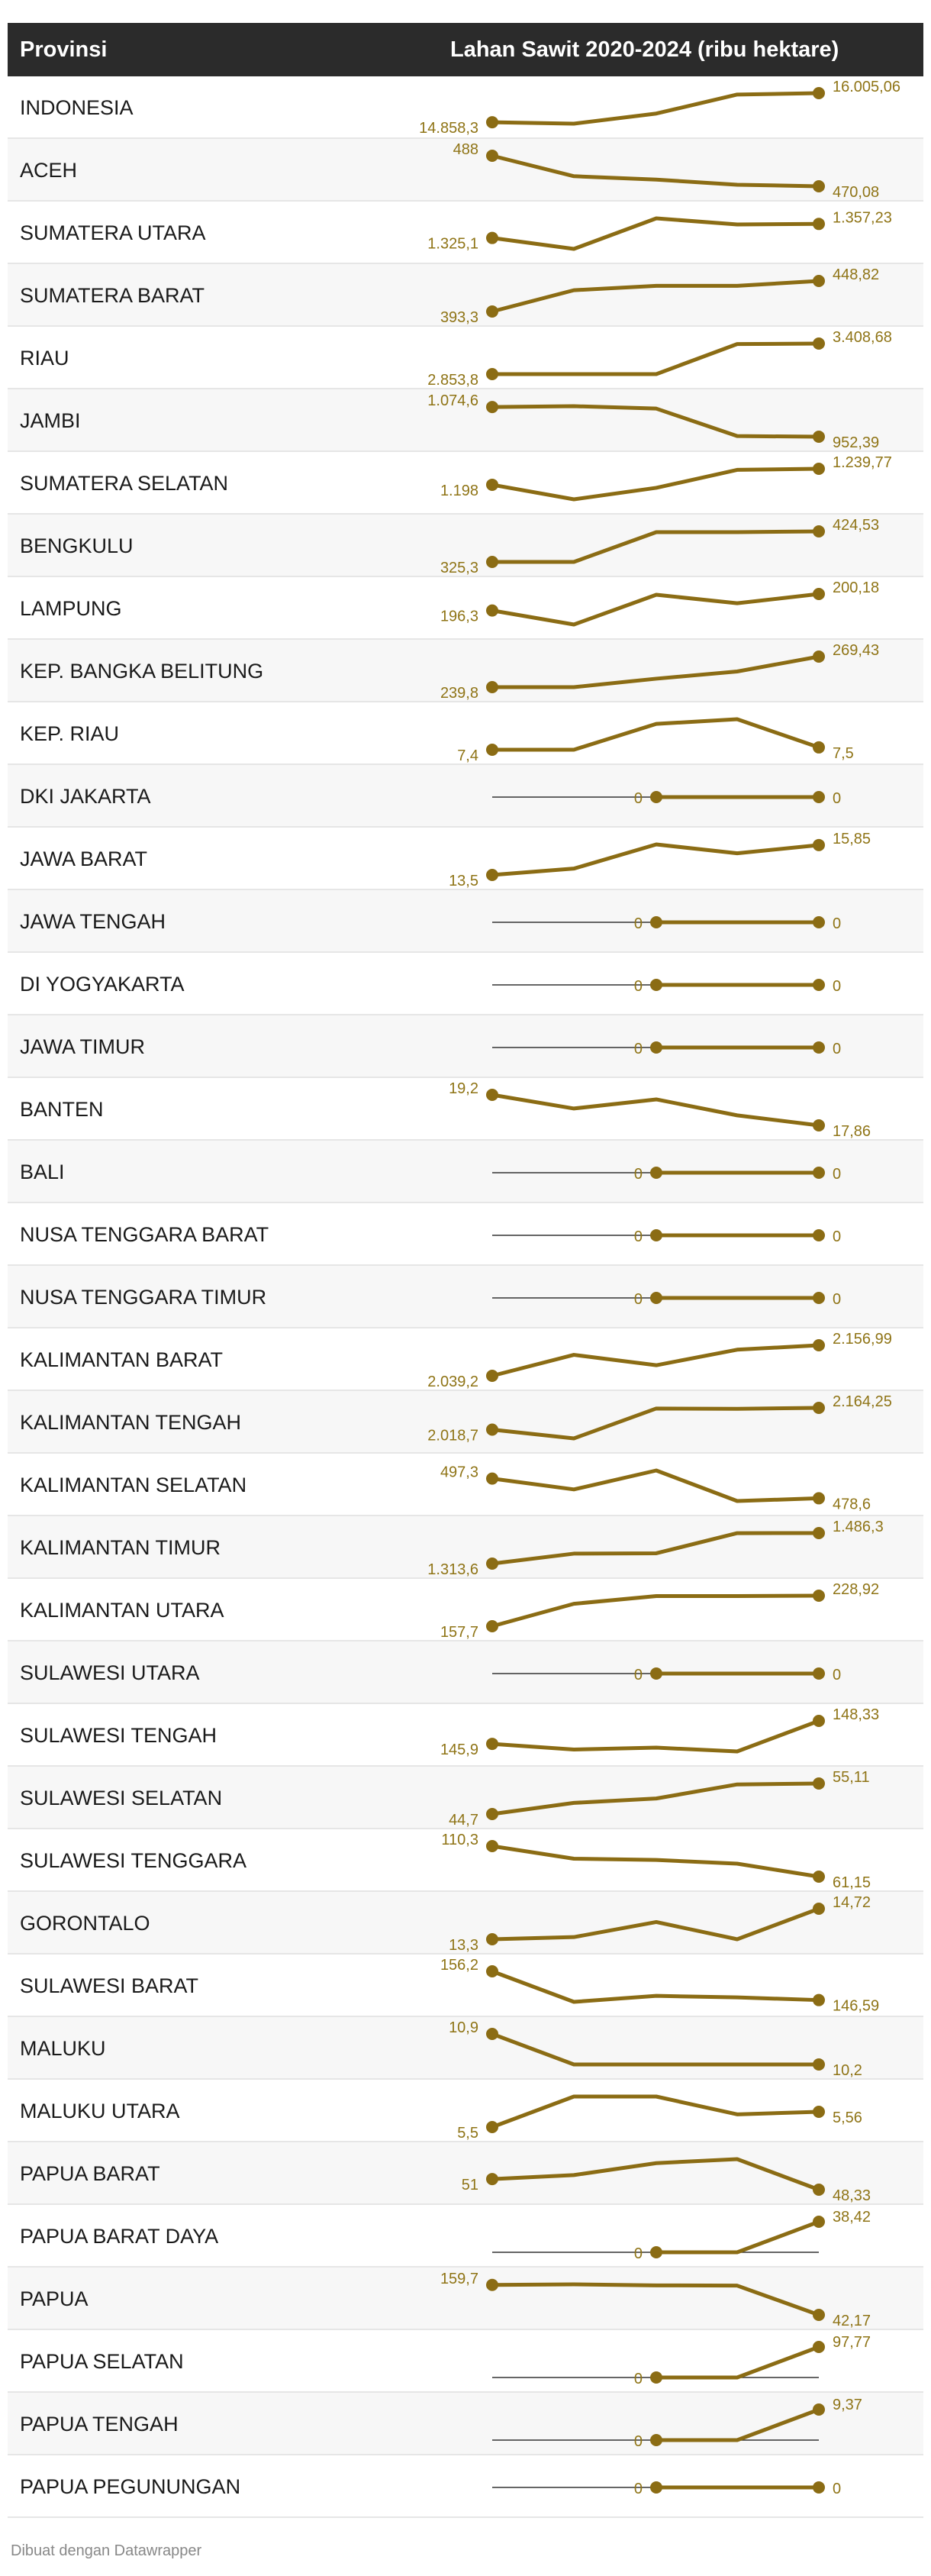 The width and height of the screenshot is (931, 2576). I want to click on province-name: PAPUA TENGAH, so click(99, 2424).